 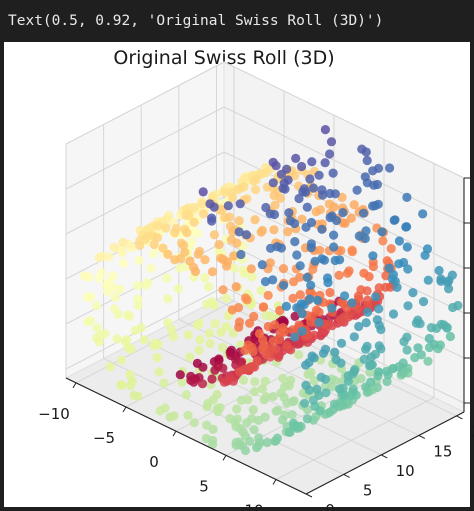 What do you see at coordinates (154, 462) in the screenshot?
I see `x-tick-label: 0` at bounding box center [154, 462].